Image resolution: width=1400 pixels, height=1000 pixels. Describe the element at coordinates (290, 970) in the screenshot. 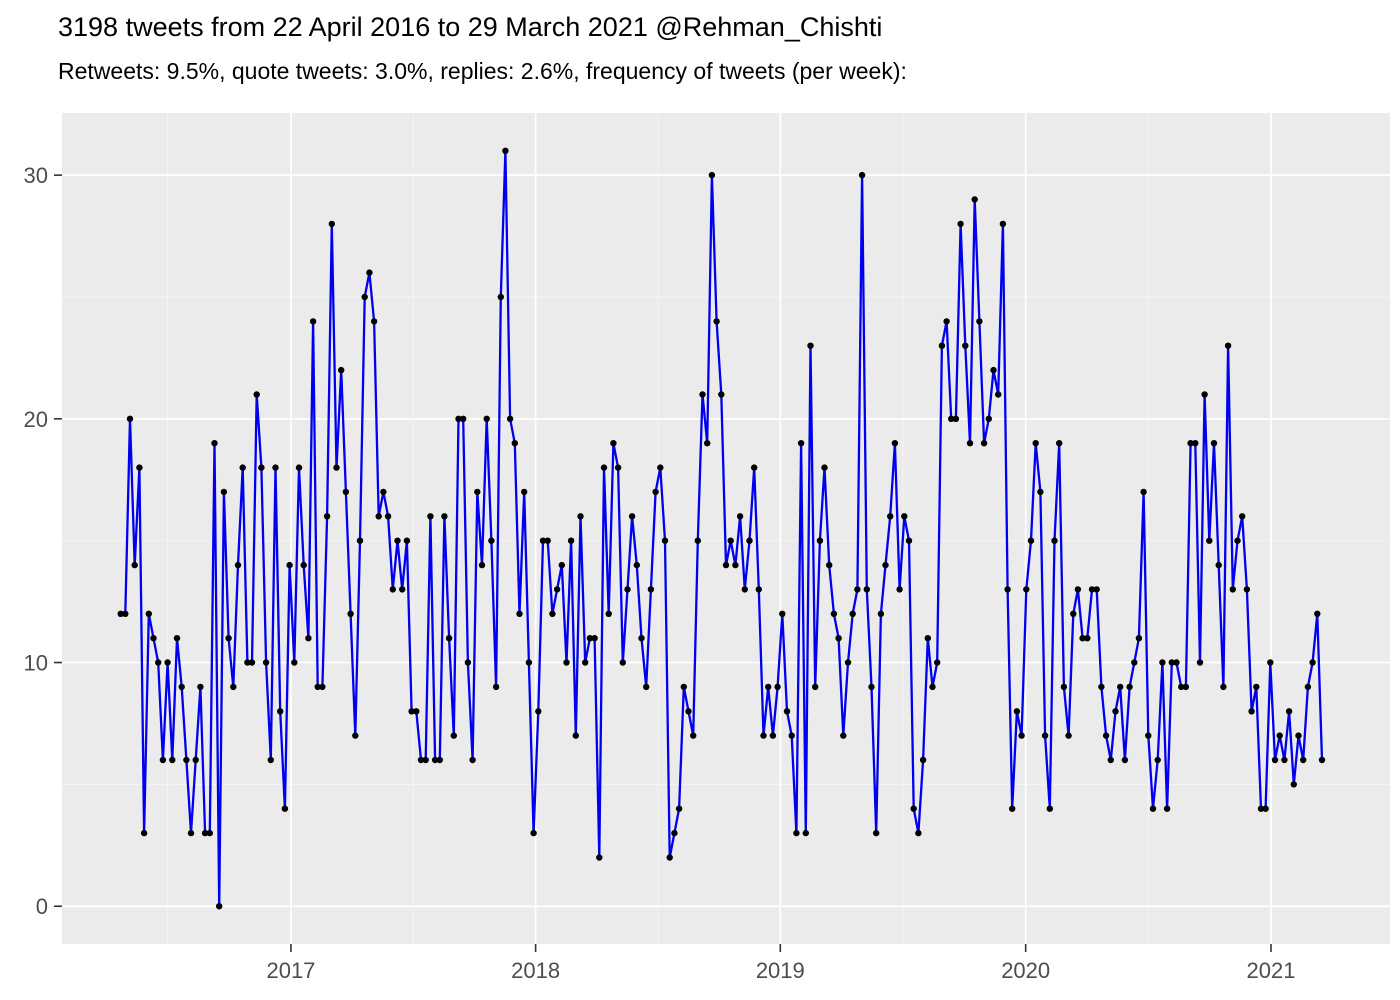

I see `x-tick-label: 2017` at that location.